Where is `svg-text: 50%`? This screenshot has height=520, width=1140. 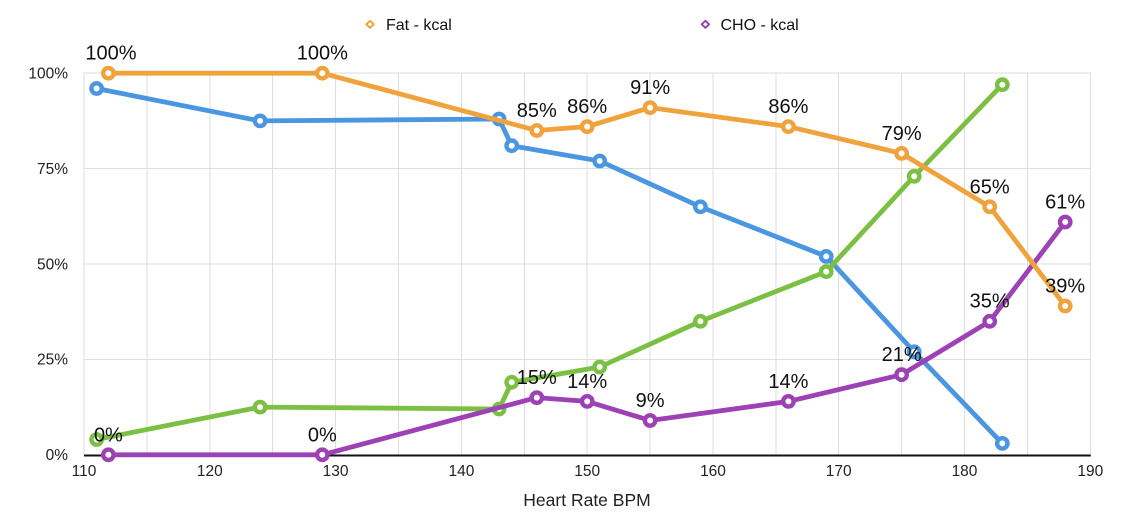
svg-text: 50% is located at coordinates (52, 264).